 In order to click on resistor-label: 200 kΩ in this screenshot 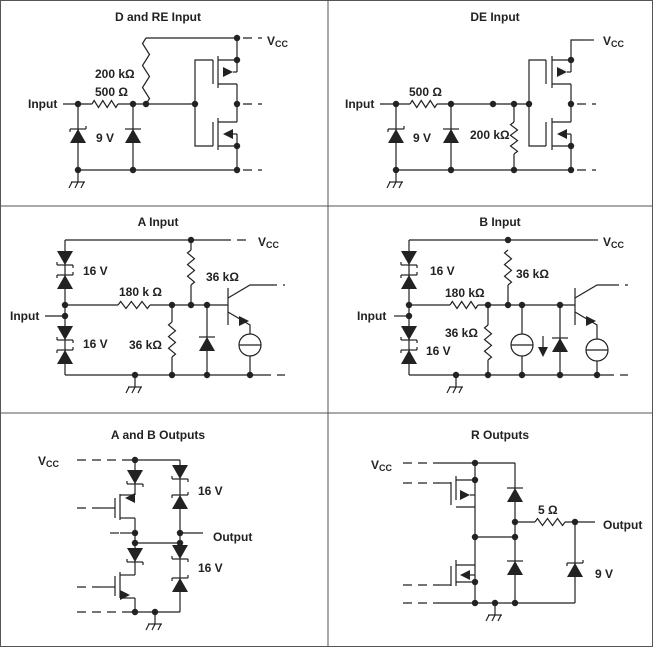, I will do `click(490, 135)`.